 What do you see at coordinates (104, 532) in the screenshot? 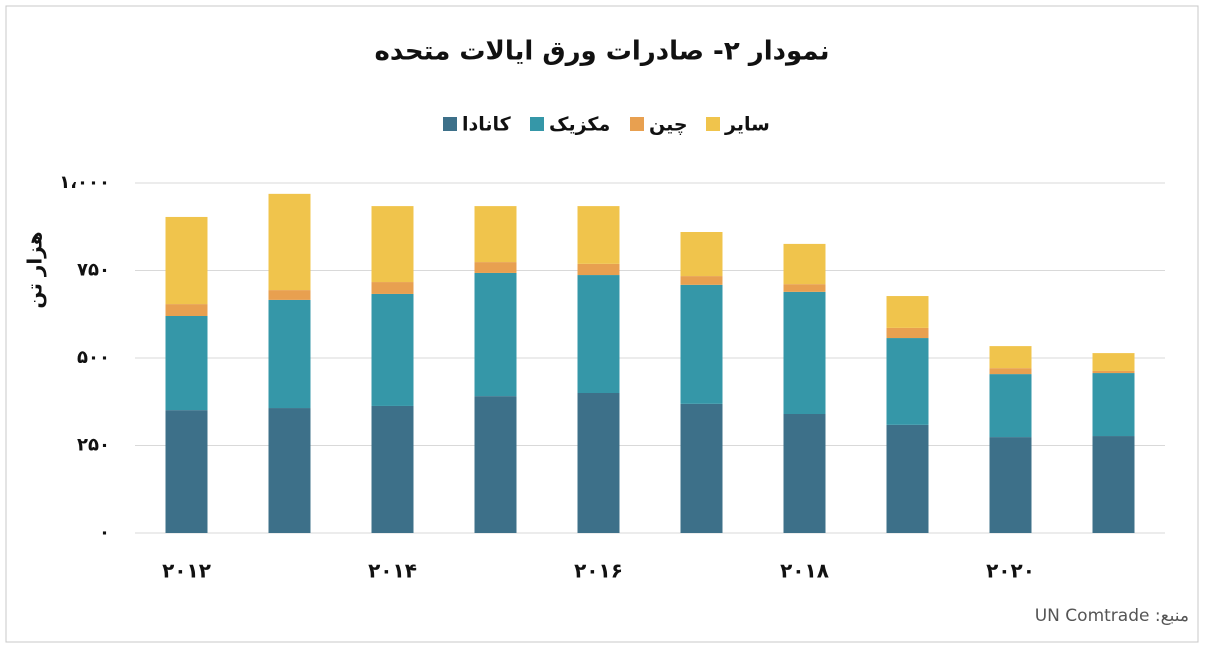
I see `y-tick-label: ۰` at bounding box center [104, 532].